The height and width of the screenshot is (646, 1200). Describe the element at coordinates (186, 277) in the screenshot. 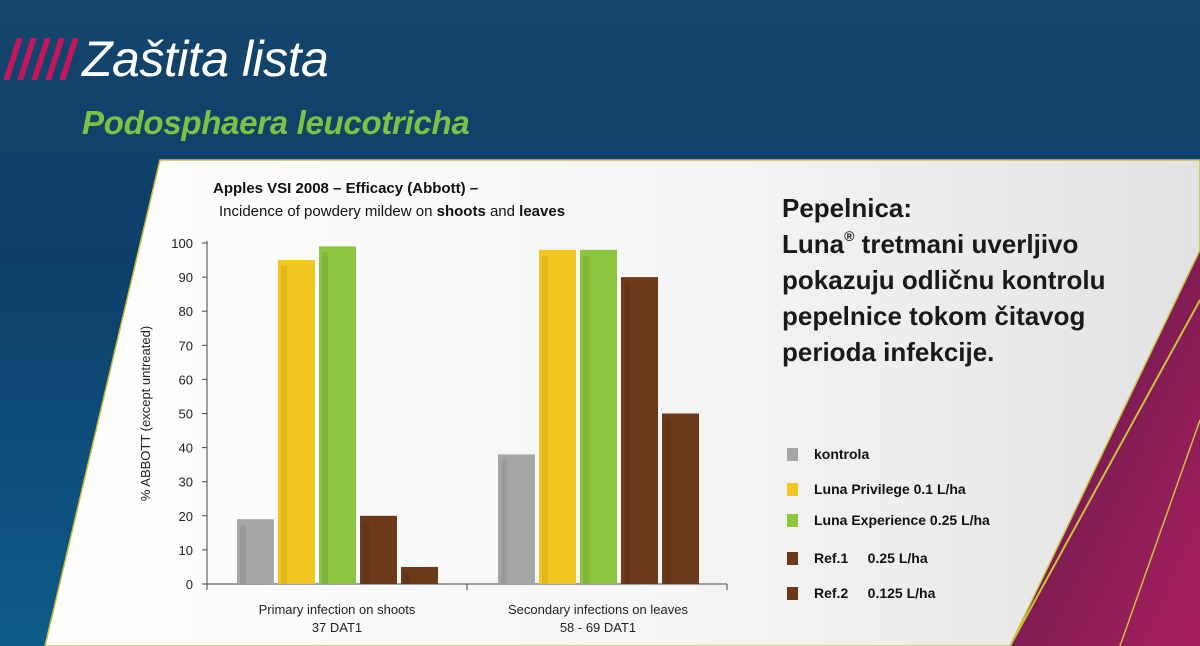

I see `y-tick-label: 90` at that location.